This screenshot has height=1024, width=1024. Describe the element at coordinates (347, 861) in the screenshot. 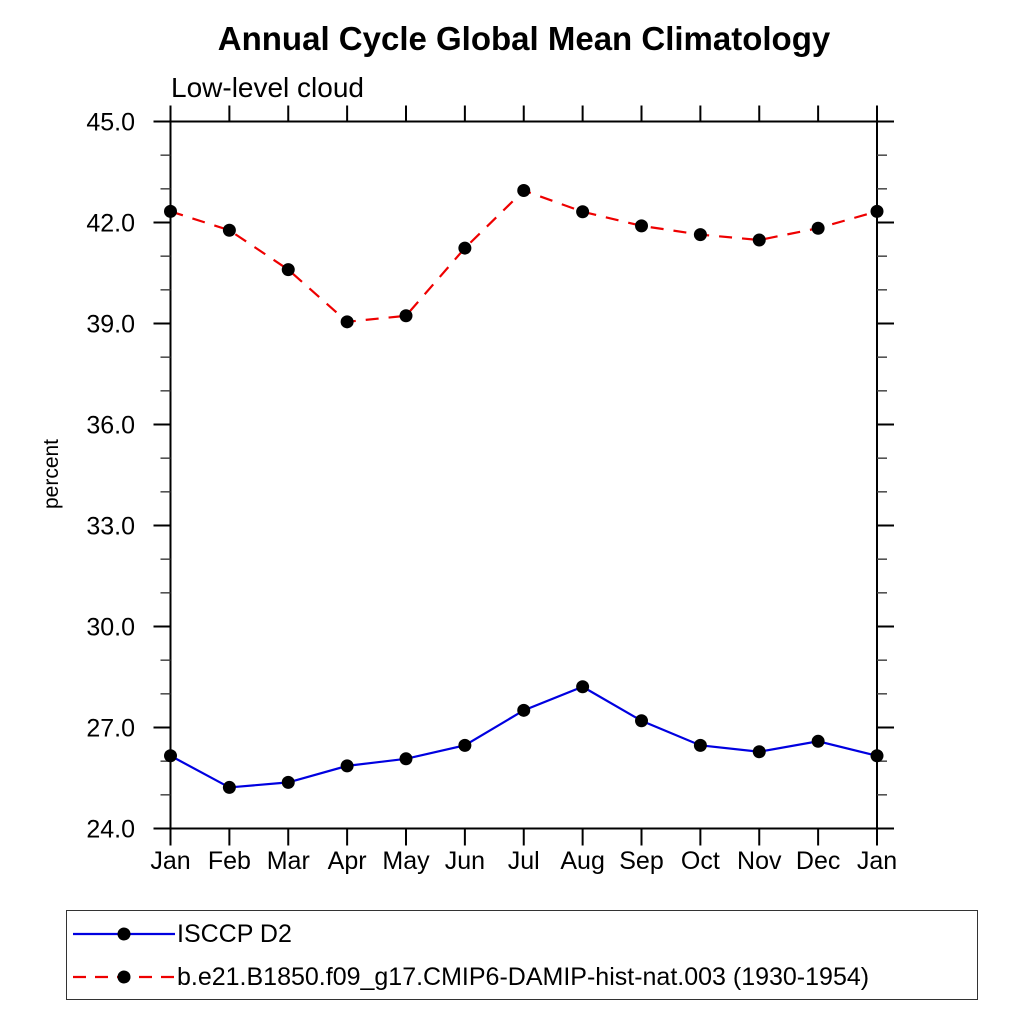

I see `x-tick-label: Apr` at that location.